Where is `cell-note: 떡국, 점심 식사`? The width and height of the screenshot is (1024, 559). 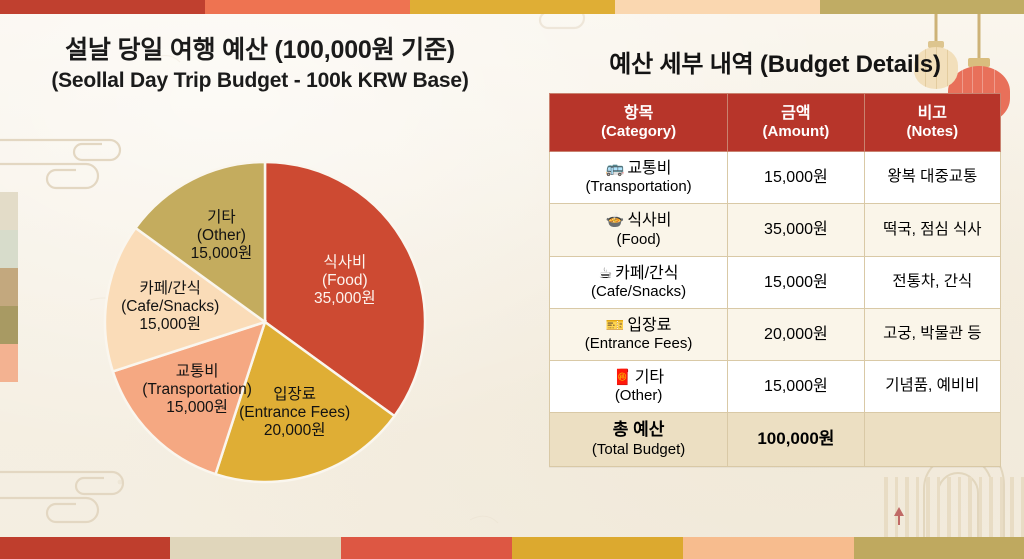
cell-note: 떡국, 점심 식사 is located at coordinates (932, 230).